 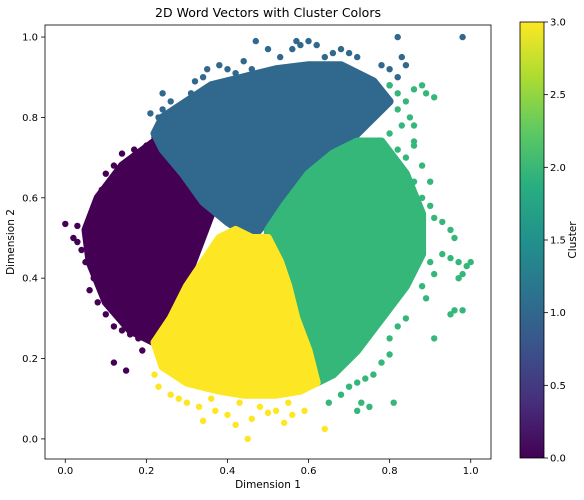 I want to click on colorbar-tick-label: 2.0, so click(x=558, y=168).